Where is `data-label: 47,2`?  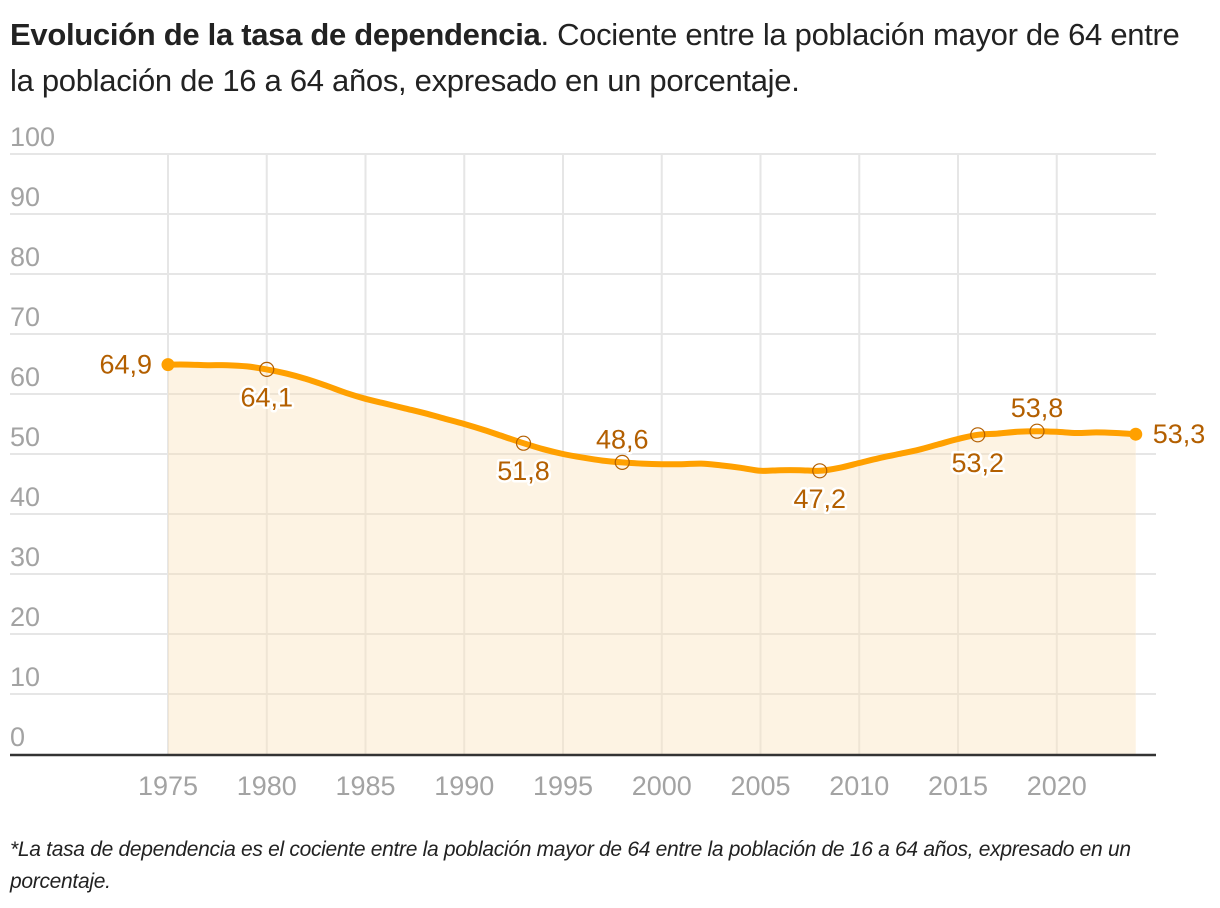
data-label: 47,2 is located at coordinates (819, 499).